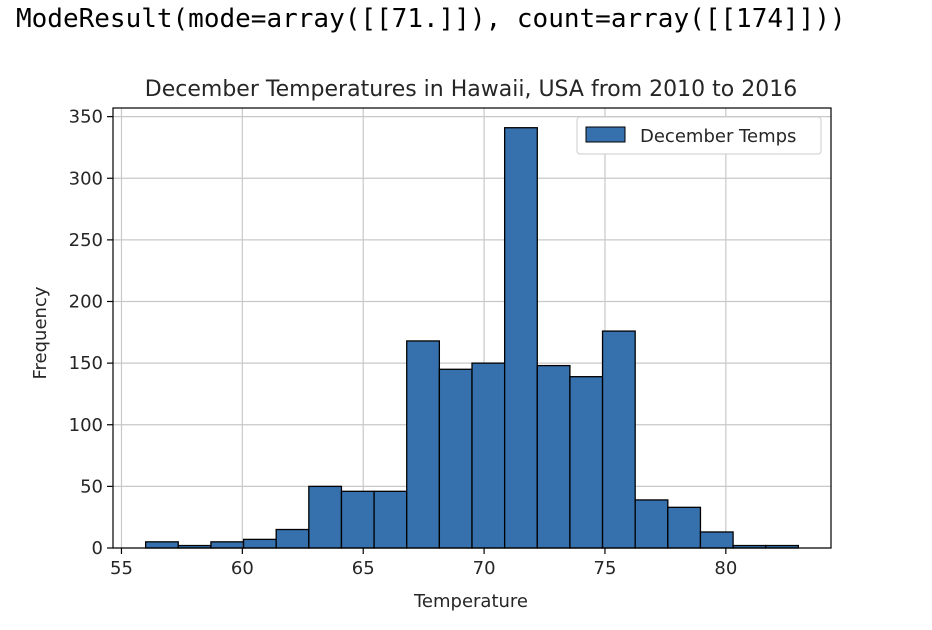 Image resolution: width=932 pixels, height=630 pixels. I want to click on y-tick-label: 200, so click(86, 302).